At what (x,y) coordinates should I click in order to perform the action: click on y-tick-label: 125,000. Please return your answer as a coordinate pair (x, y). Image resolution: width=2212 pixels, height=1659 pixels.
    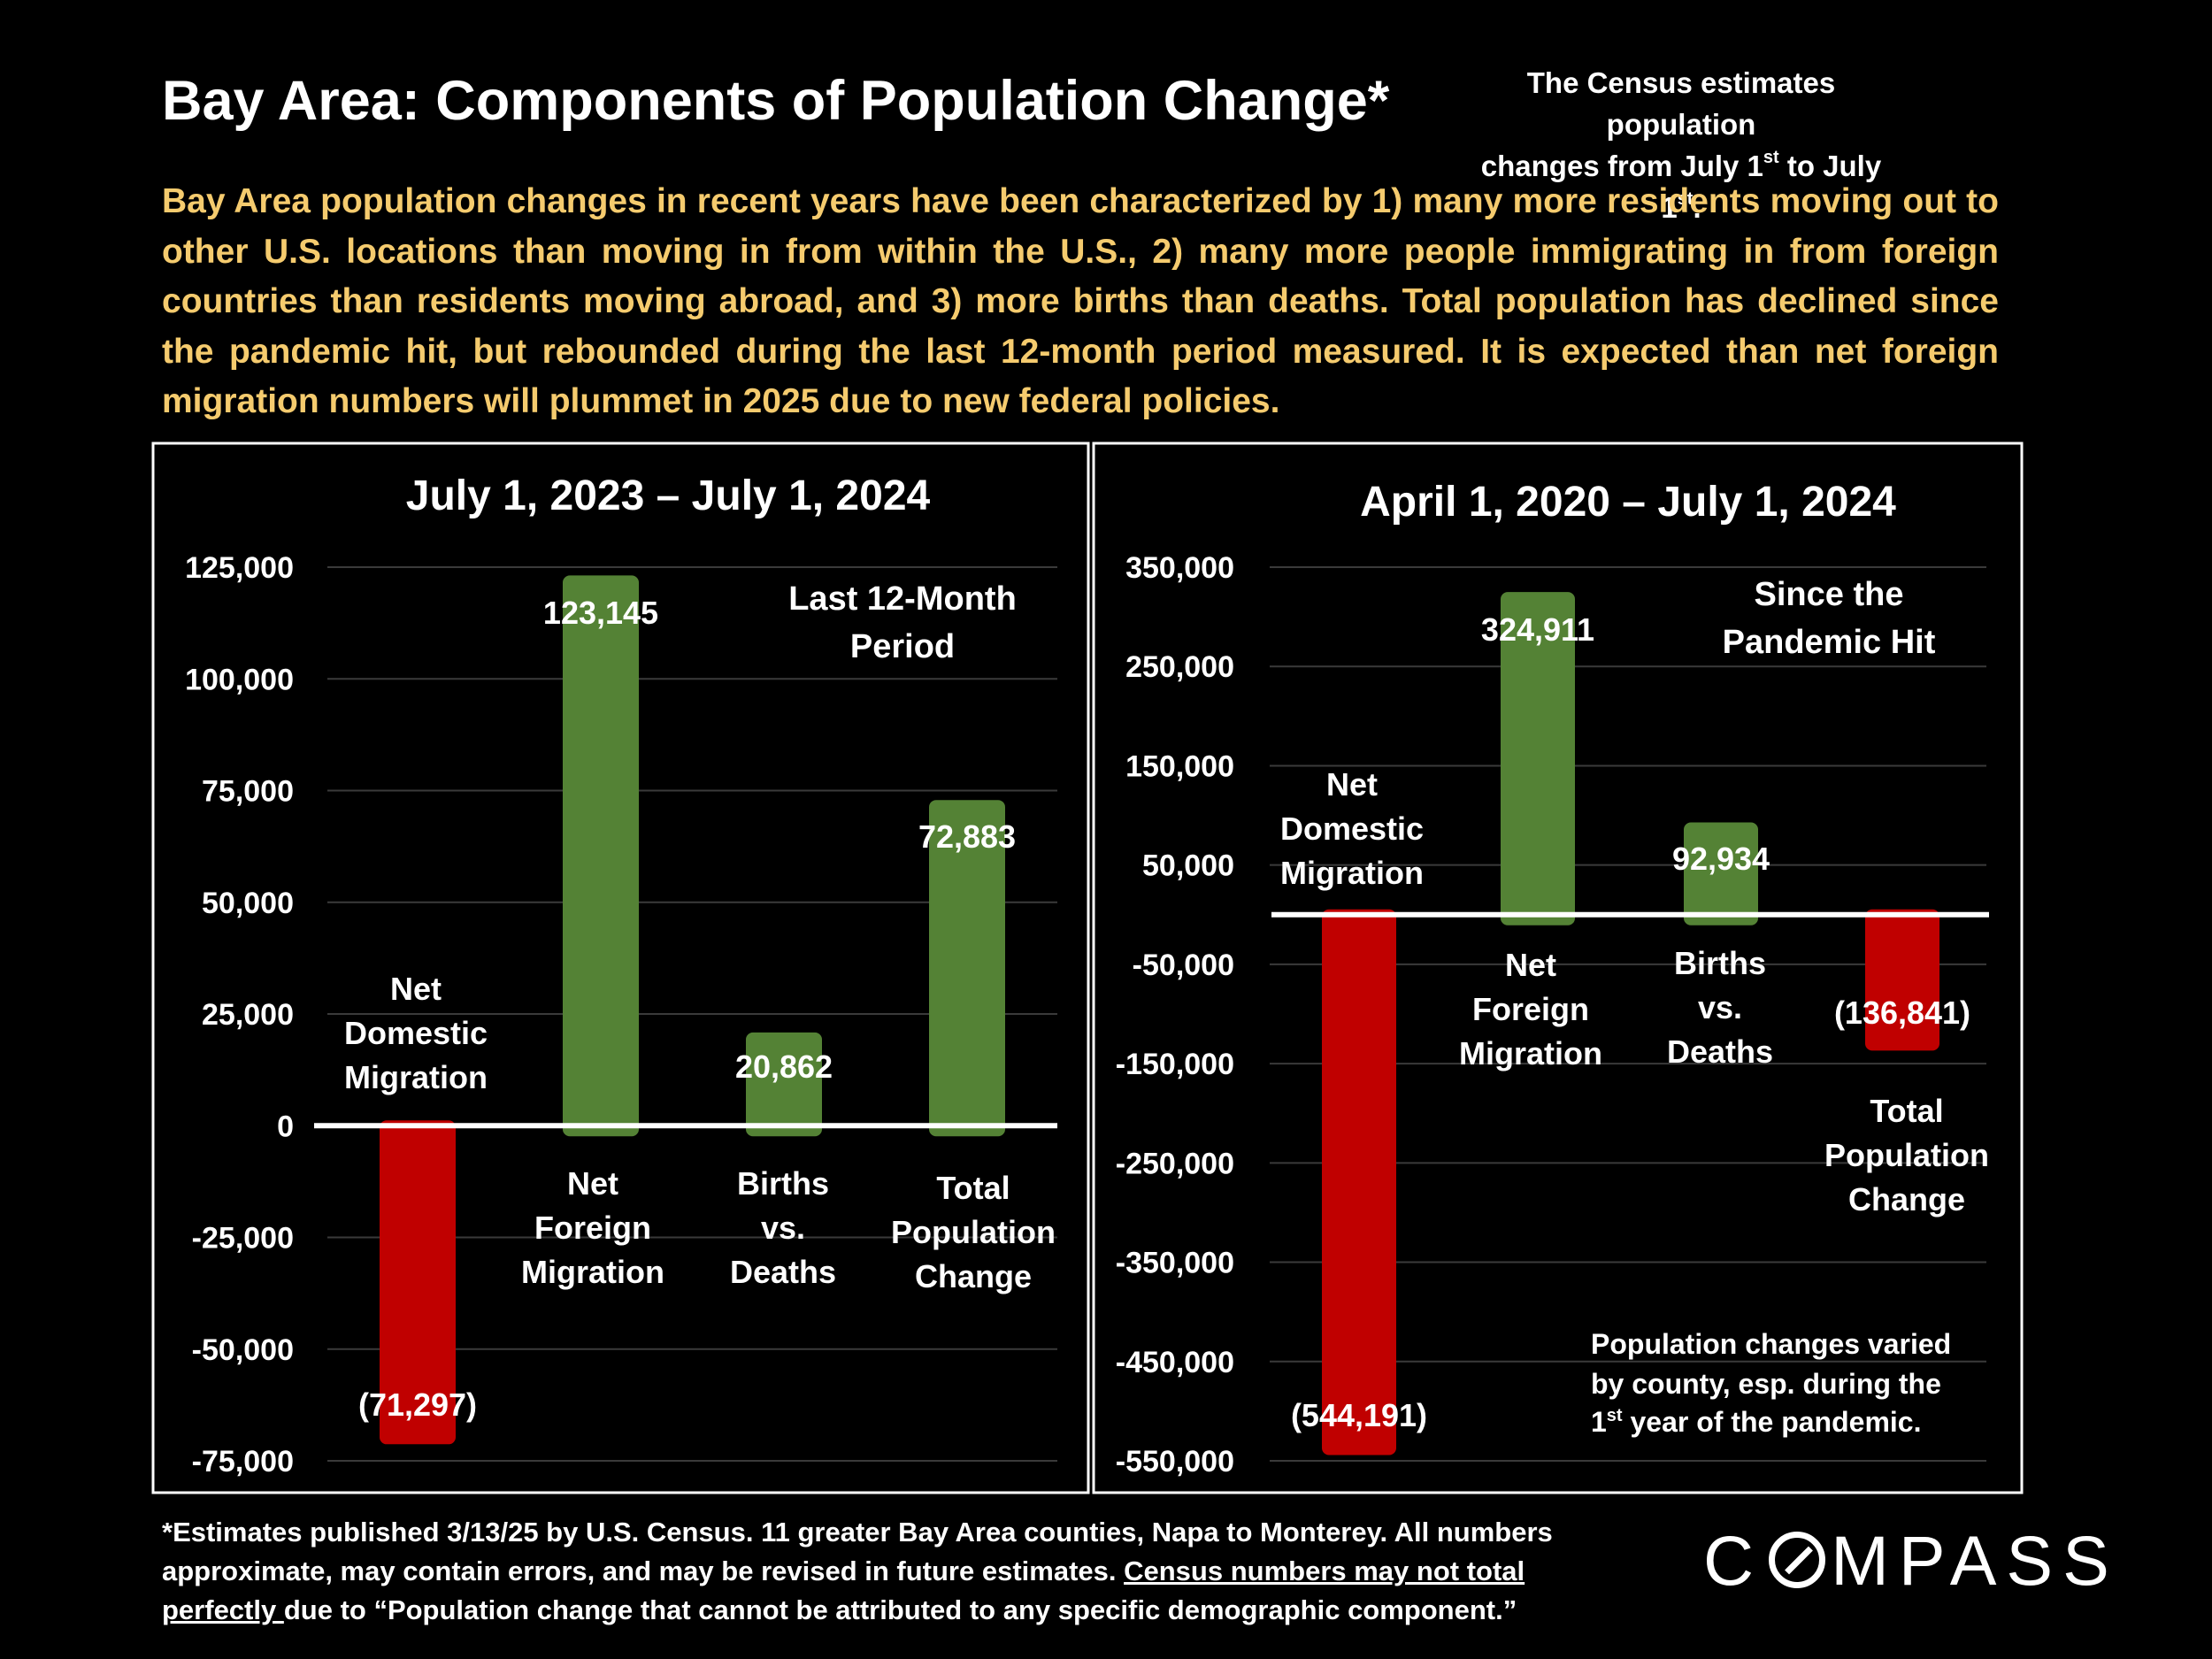
    Looking at the image, I should click on (240, 568).